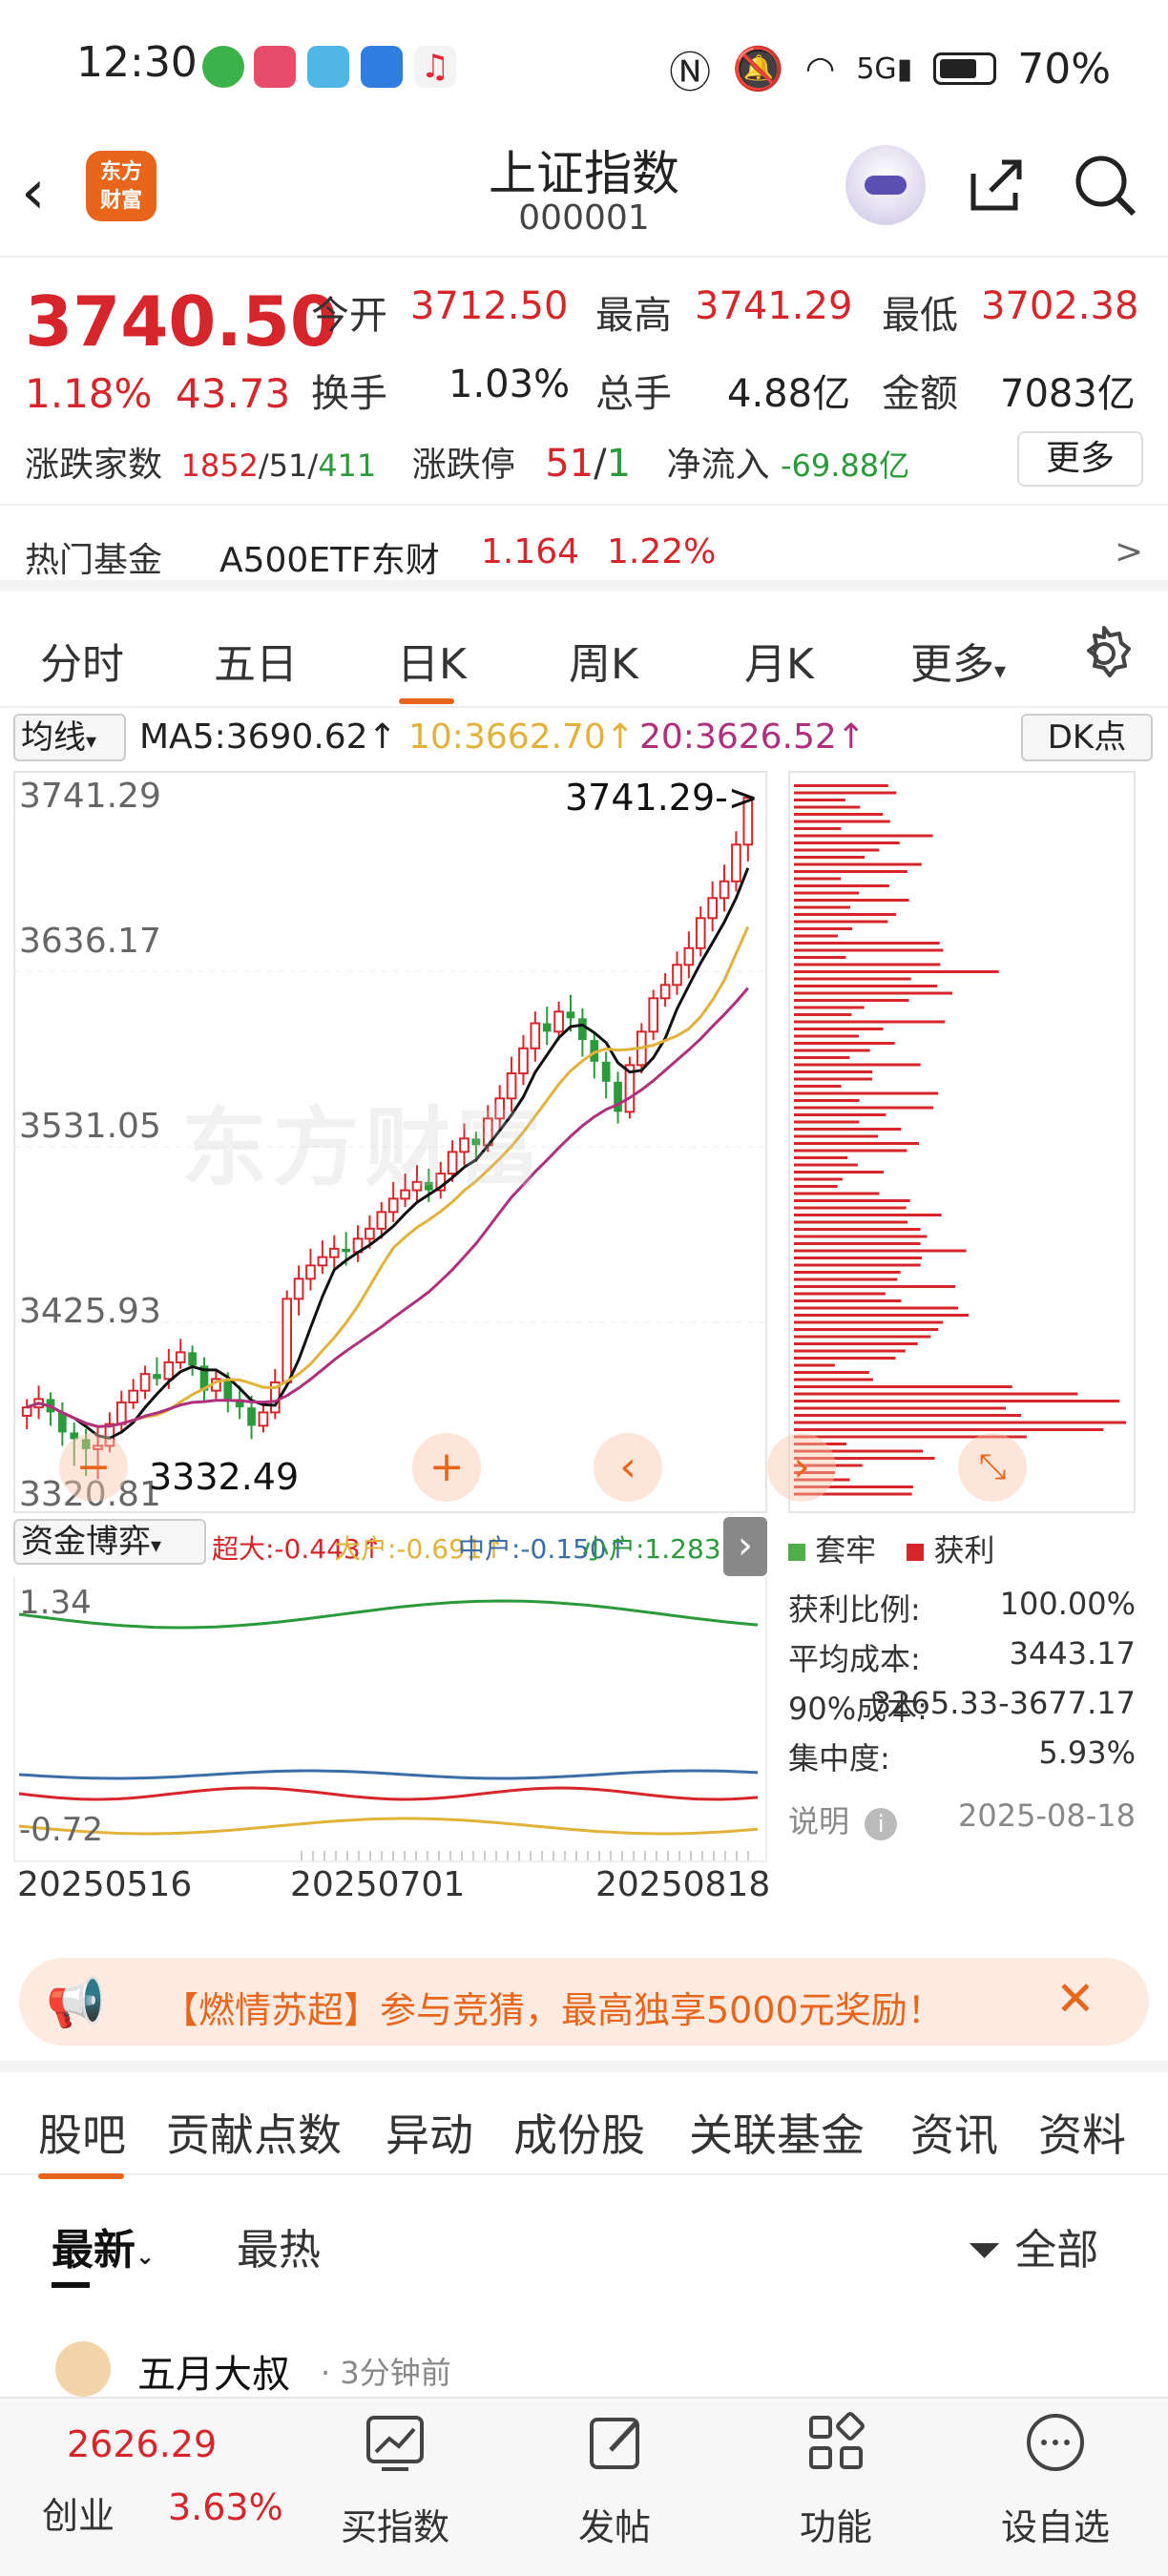  Describe the element at coordinates (71, 2285) in the screenshot. I see `sort-indicator` at that location.